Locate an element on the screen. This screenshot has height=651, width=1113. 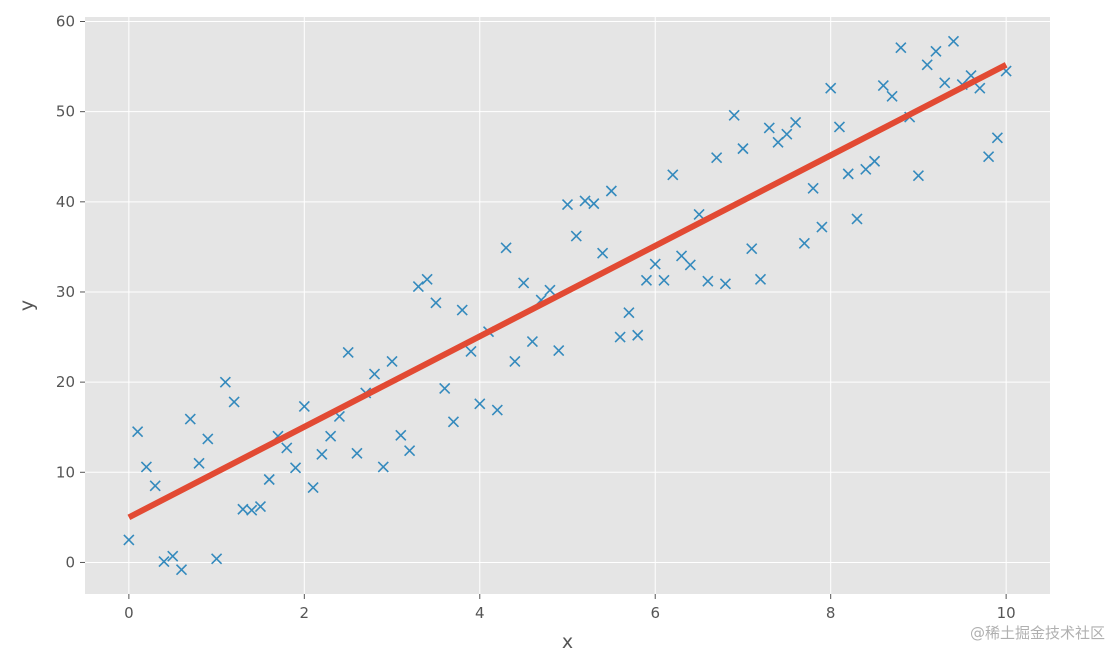
y-tick-label: 0 is located at coordinates (70, 562).